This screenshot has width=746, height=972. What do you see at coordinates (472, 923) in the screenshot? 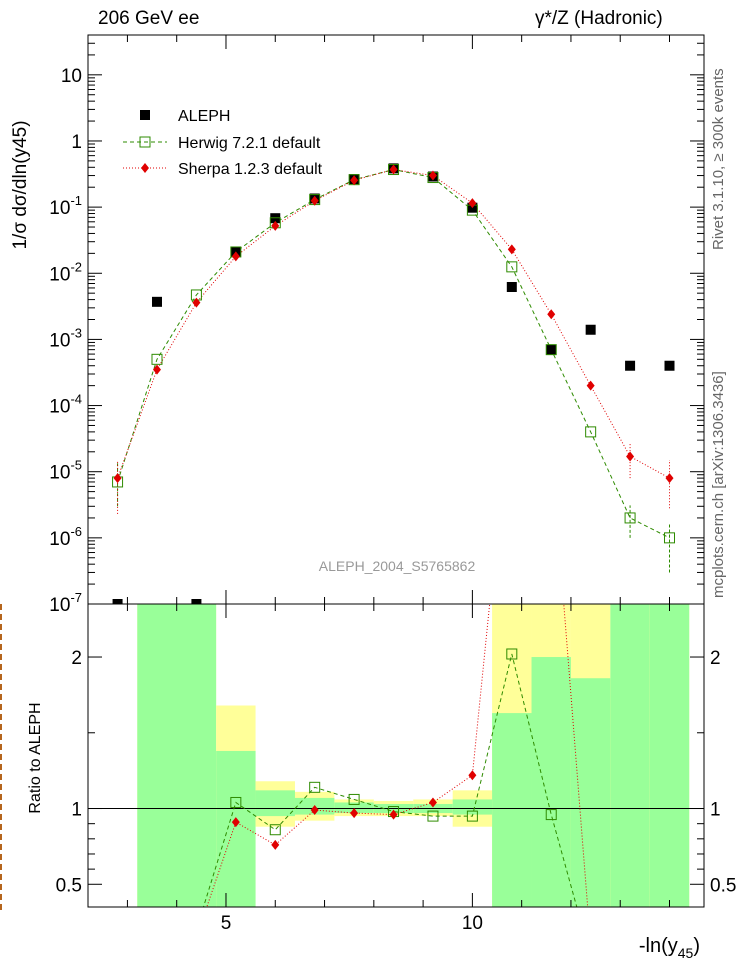
I see `x-tick-label: 10` at bounding box center [472, 923].